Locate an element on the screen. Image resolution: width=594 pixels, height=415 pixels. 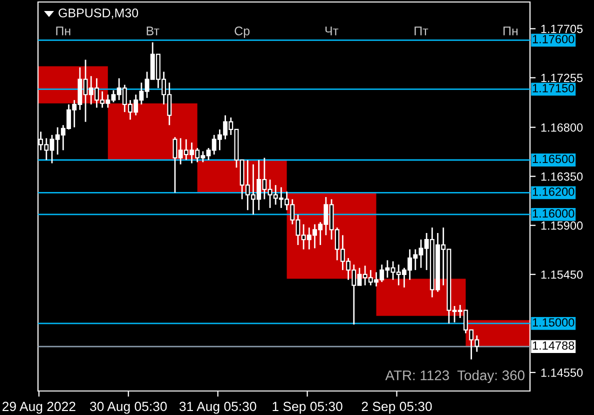
y-tick-label: 1.17705 is located at coordinates (562, 29).